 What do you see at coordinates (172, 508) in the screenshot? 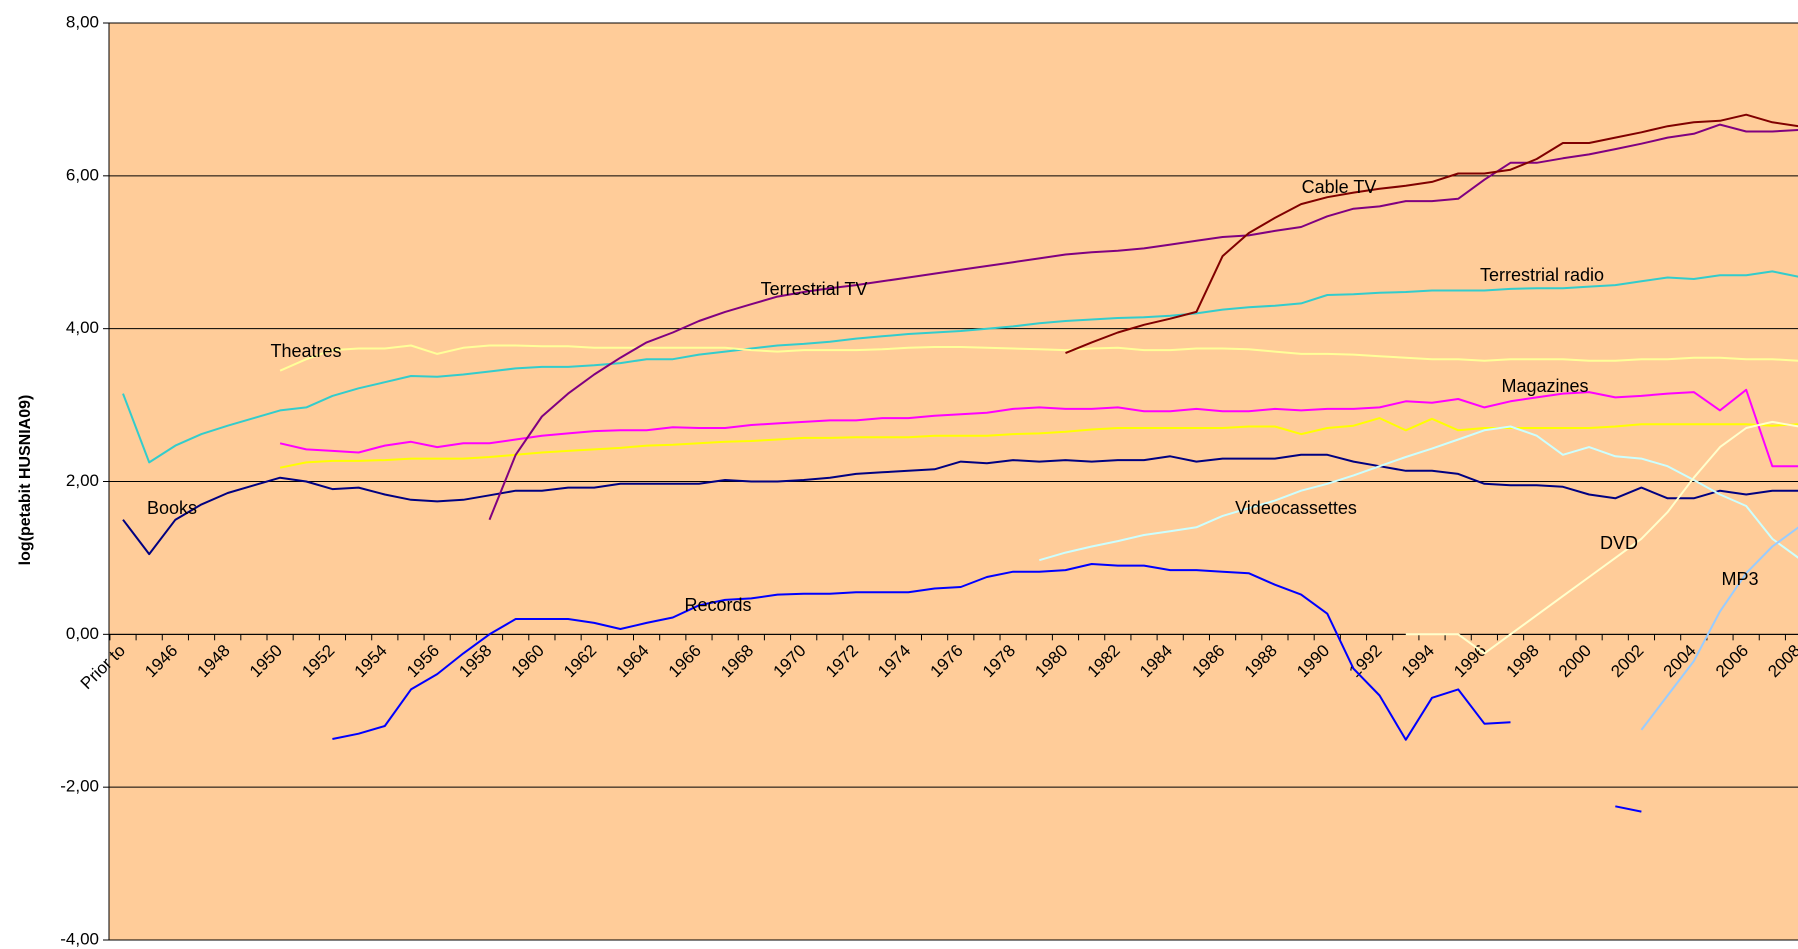
I see `series-label: Books` at bounding box center [172, 508].